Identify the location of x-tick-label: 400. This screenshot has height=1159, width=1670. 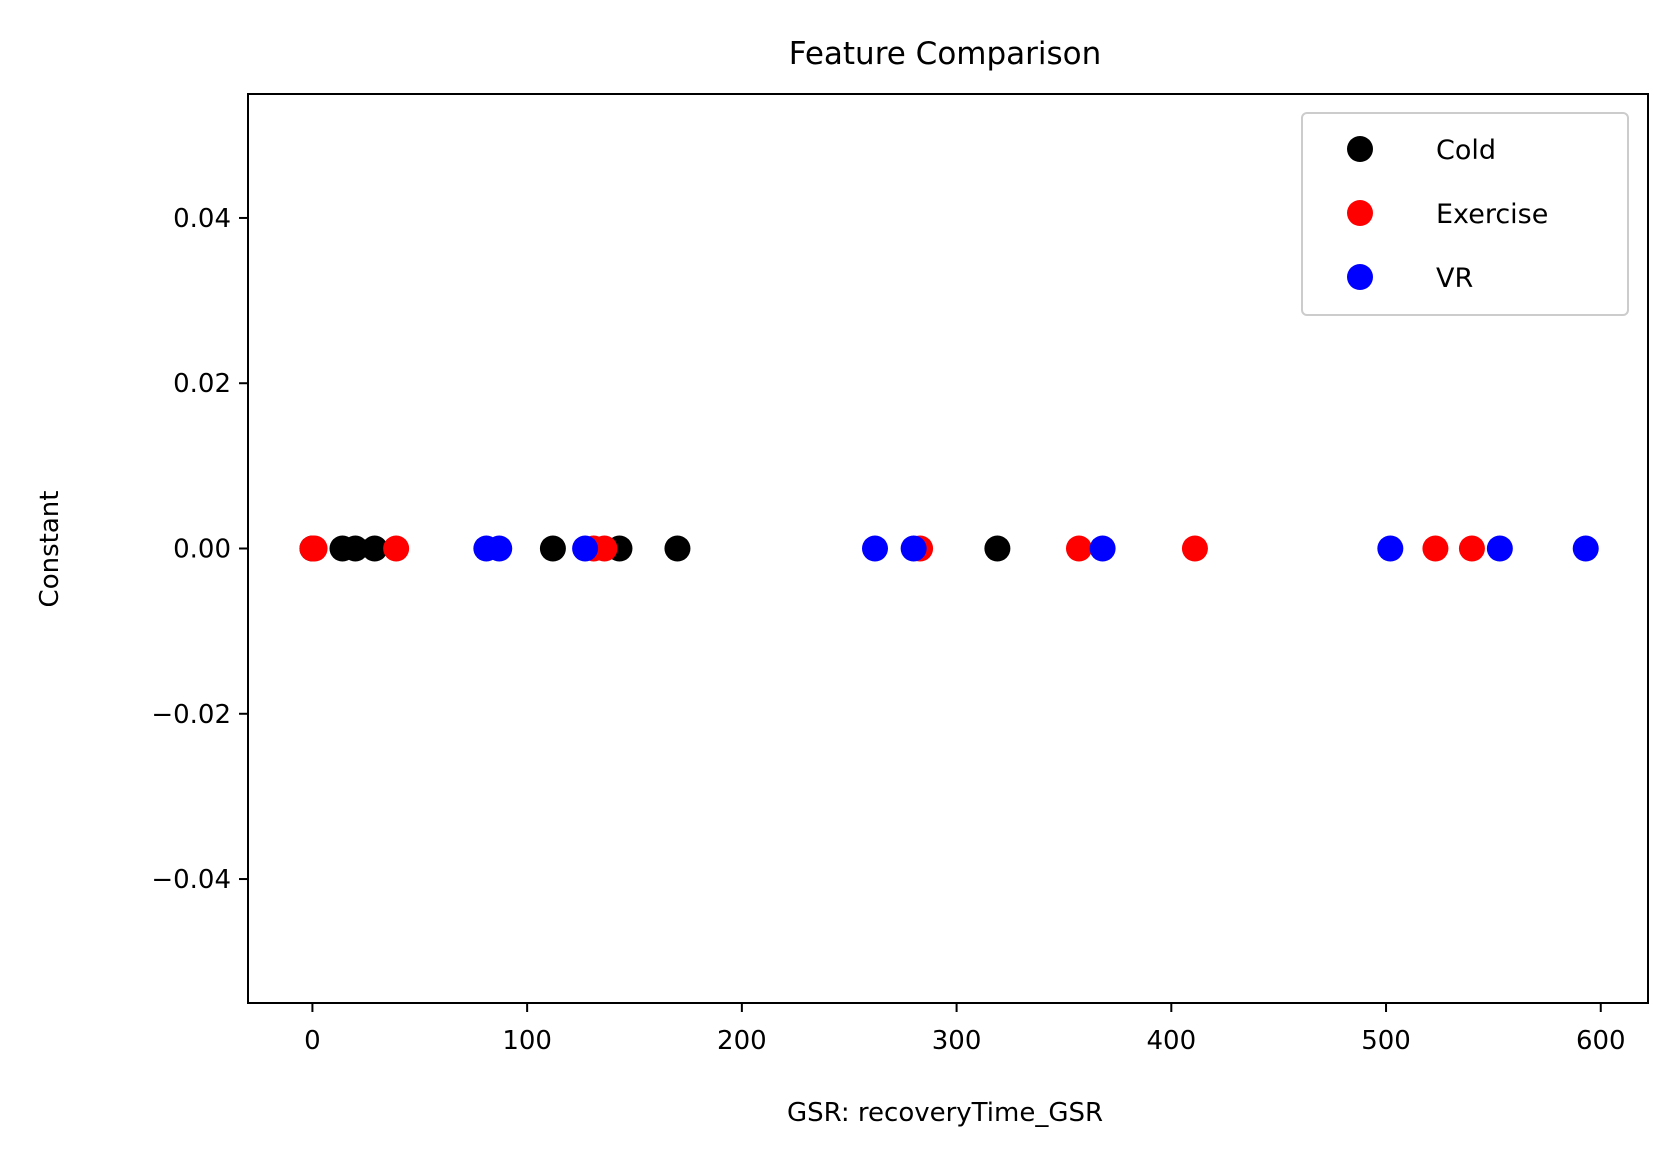
(1171, 1041).